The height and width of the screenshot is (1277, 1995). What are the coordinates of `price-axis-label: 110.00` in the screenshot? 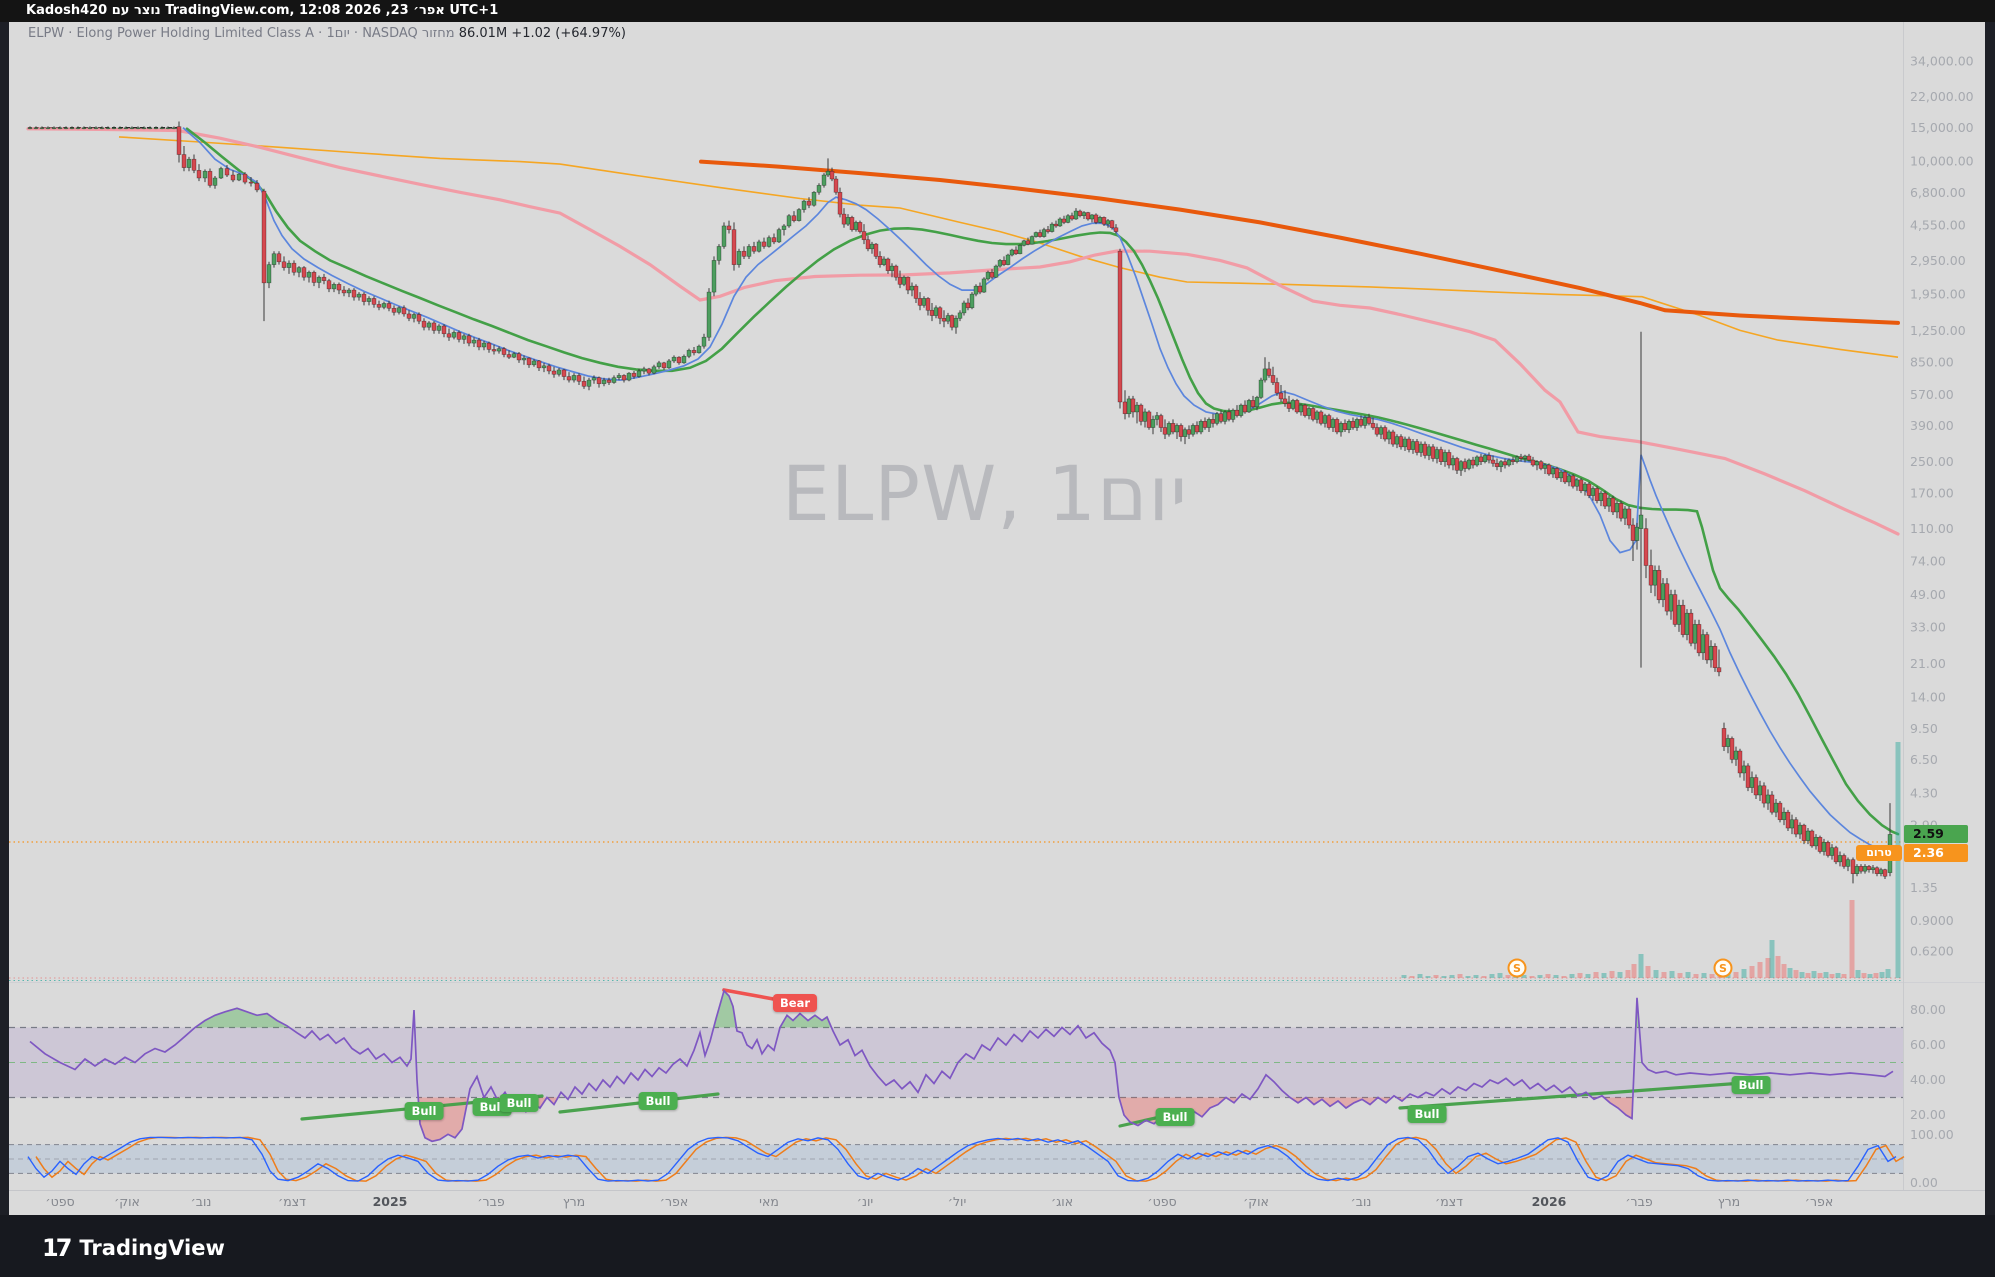 It's located at (1932, 528).